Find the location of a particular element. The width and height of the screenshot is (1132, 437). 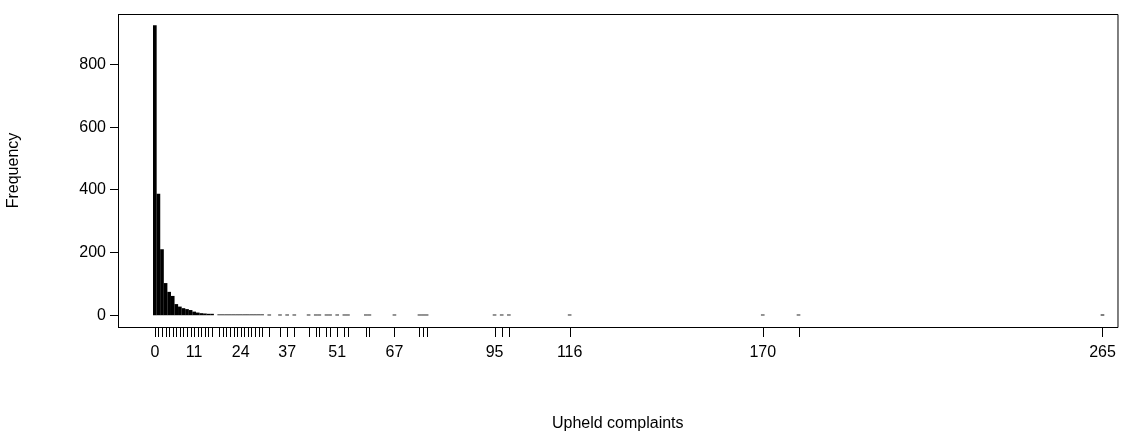

x-tick-label: 67 is located at coordinates (394, 352).